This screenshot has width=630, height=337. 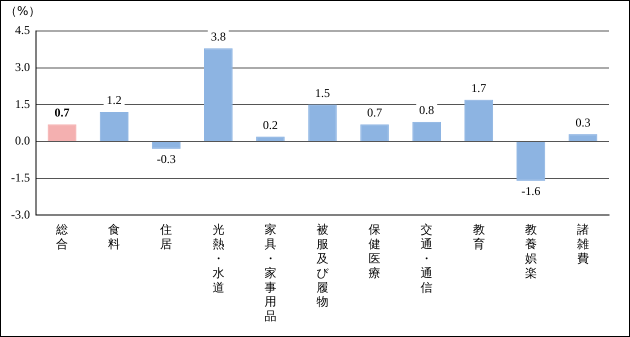 I want to click on x-tick-label: 被服及び履物, so click(x=323, y=265).